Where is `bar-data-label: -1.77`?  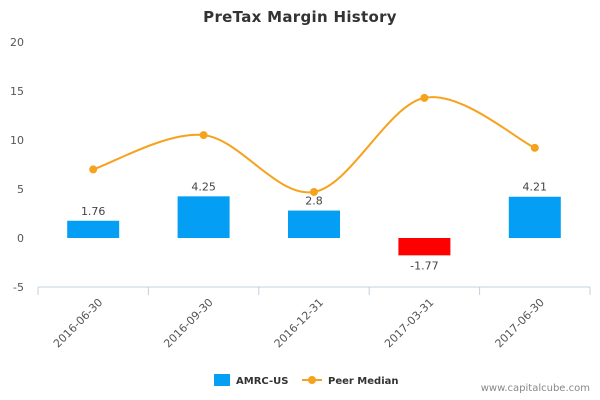 bar-data-label: -1.77 is located at coordinates (424, 265).